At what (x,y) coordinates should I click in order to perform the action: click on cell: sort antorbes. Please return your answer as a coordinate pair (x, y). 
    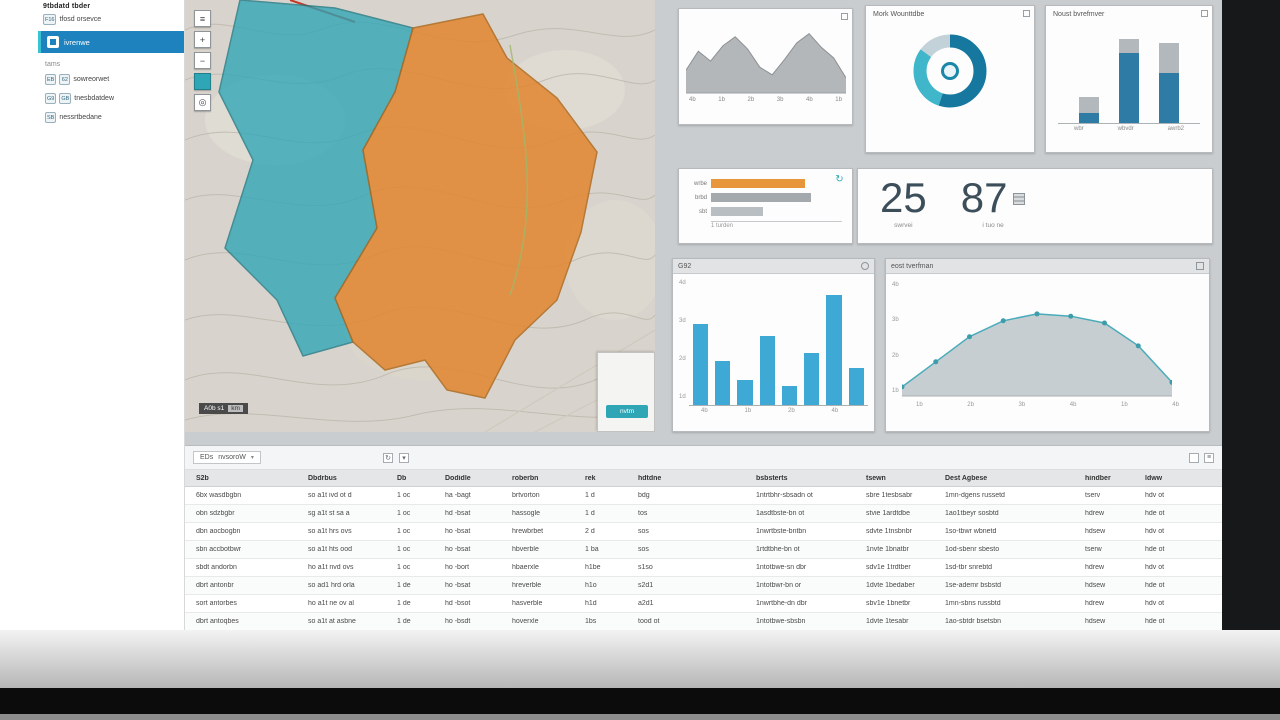
    Looking at the image, I should click on (216, 603).